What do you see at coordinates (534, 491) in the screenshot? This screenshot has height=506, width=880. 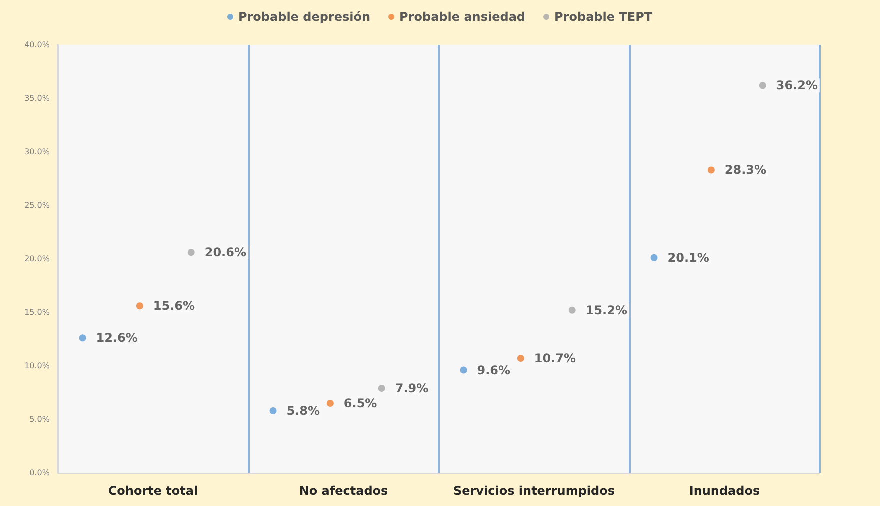 I see `x-tick-label: Servicios interrumpidos` at bounding box center [534, 491].